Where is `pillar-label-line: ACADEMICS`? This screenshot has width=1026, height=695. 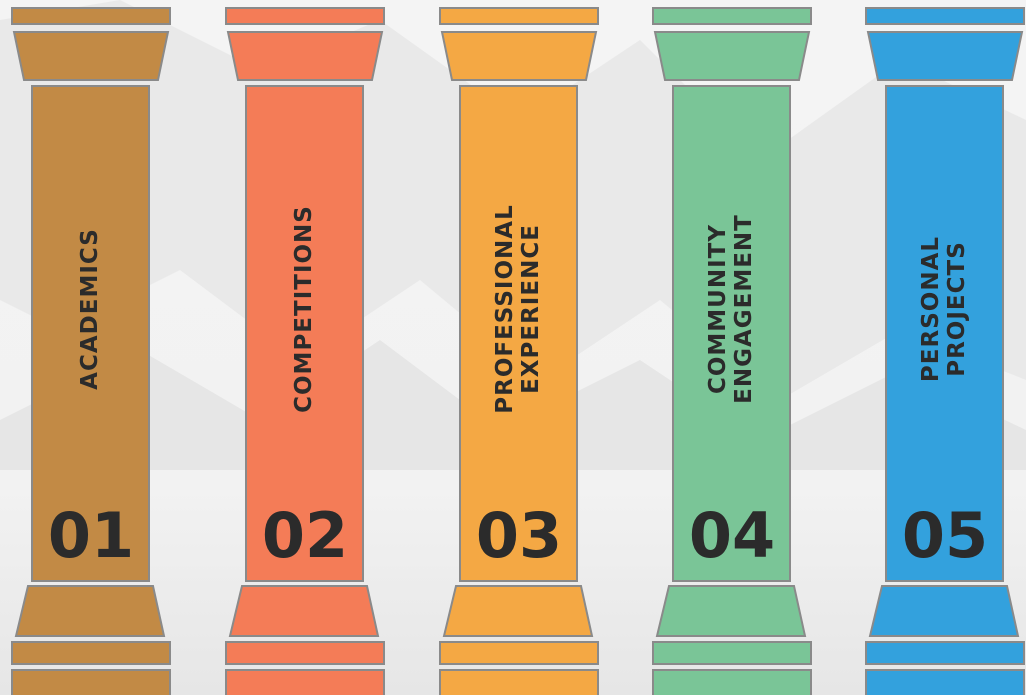 pillar-label-line: ACADEMICS is located at coordinates (90, 309).